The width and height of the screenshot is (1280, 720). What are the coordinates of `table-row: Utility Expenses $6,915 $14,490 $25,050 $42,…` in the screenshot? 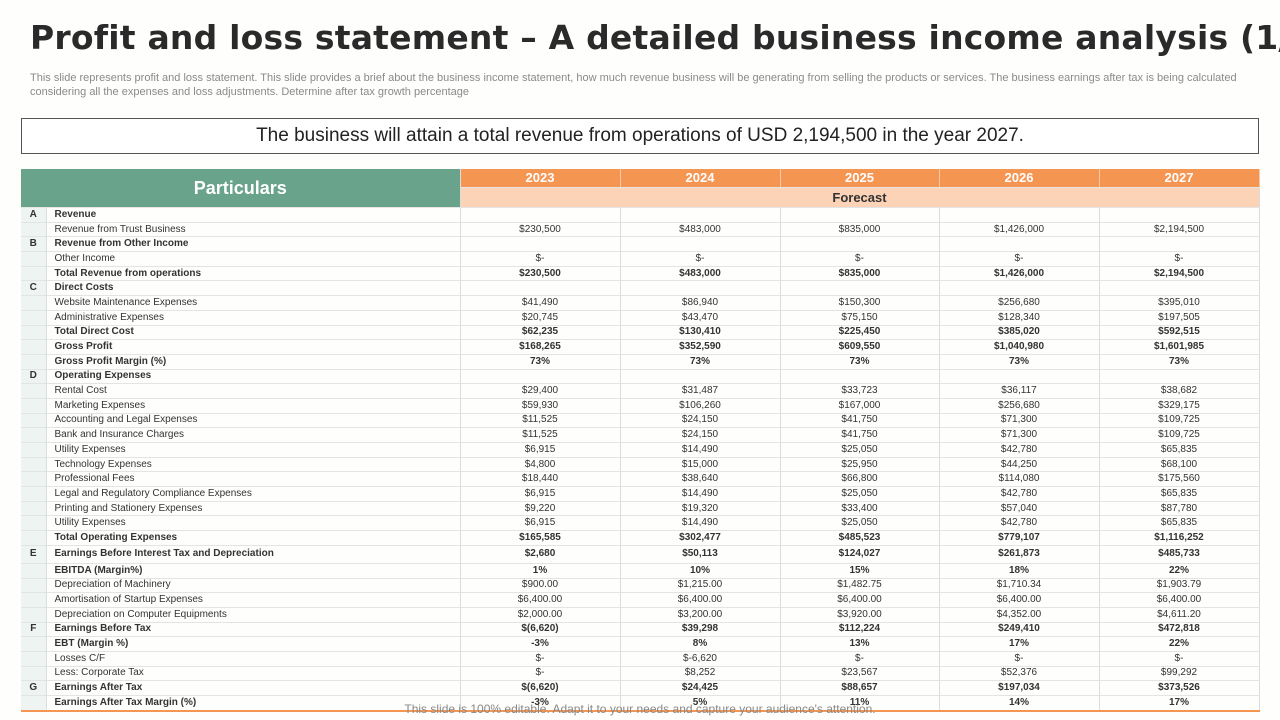 It's located at (640, 523).